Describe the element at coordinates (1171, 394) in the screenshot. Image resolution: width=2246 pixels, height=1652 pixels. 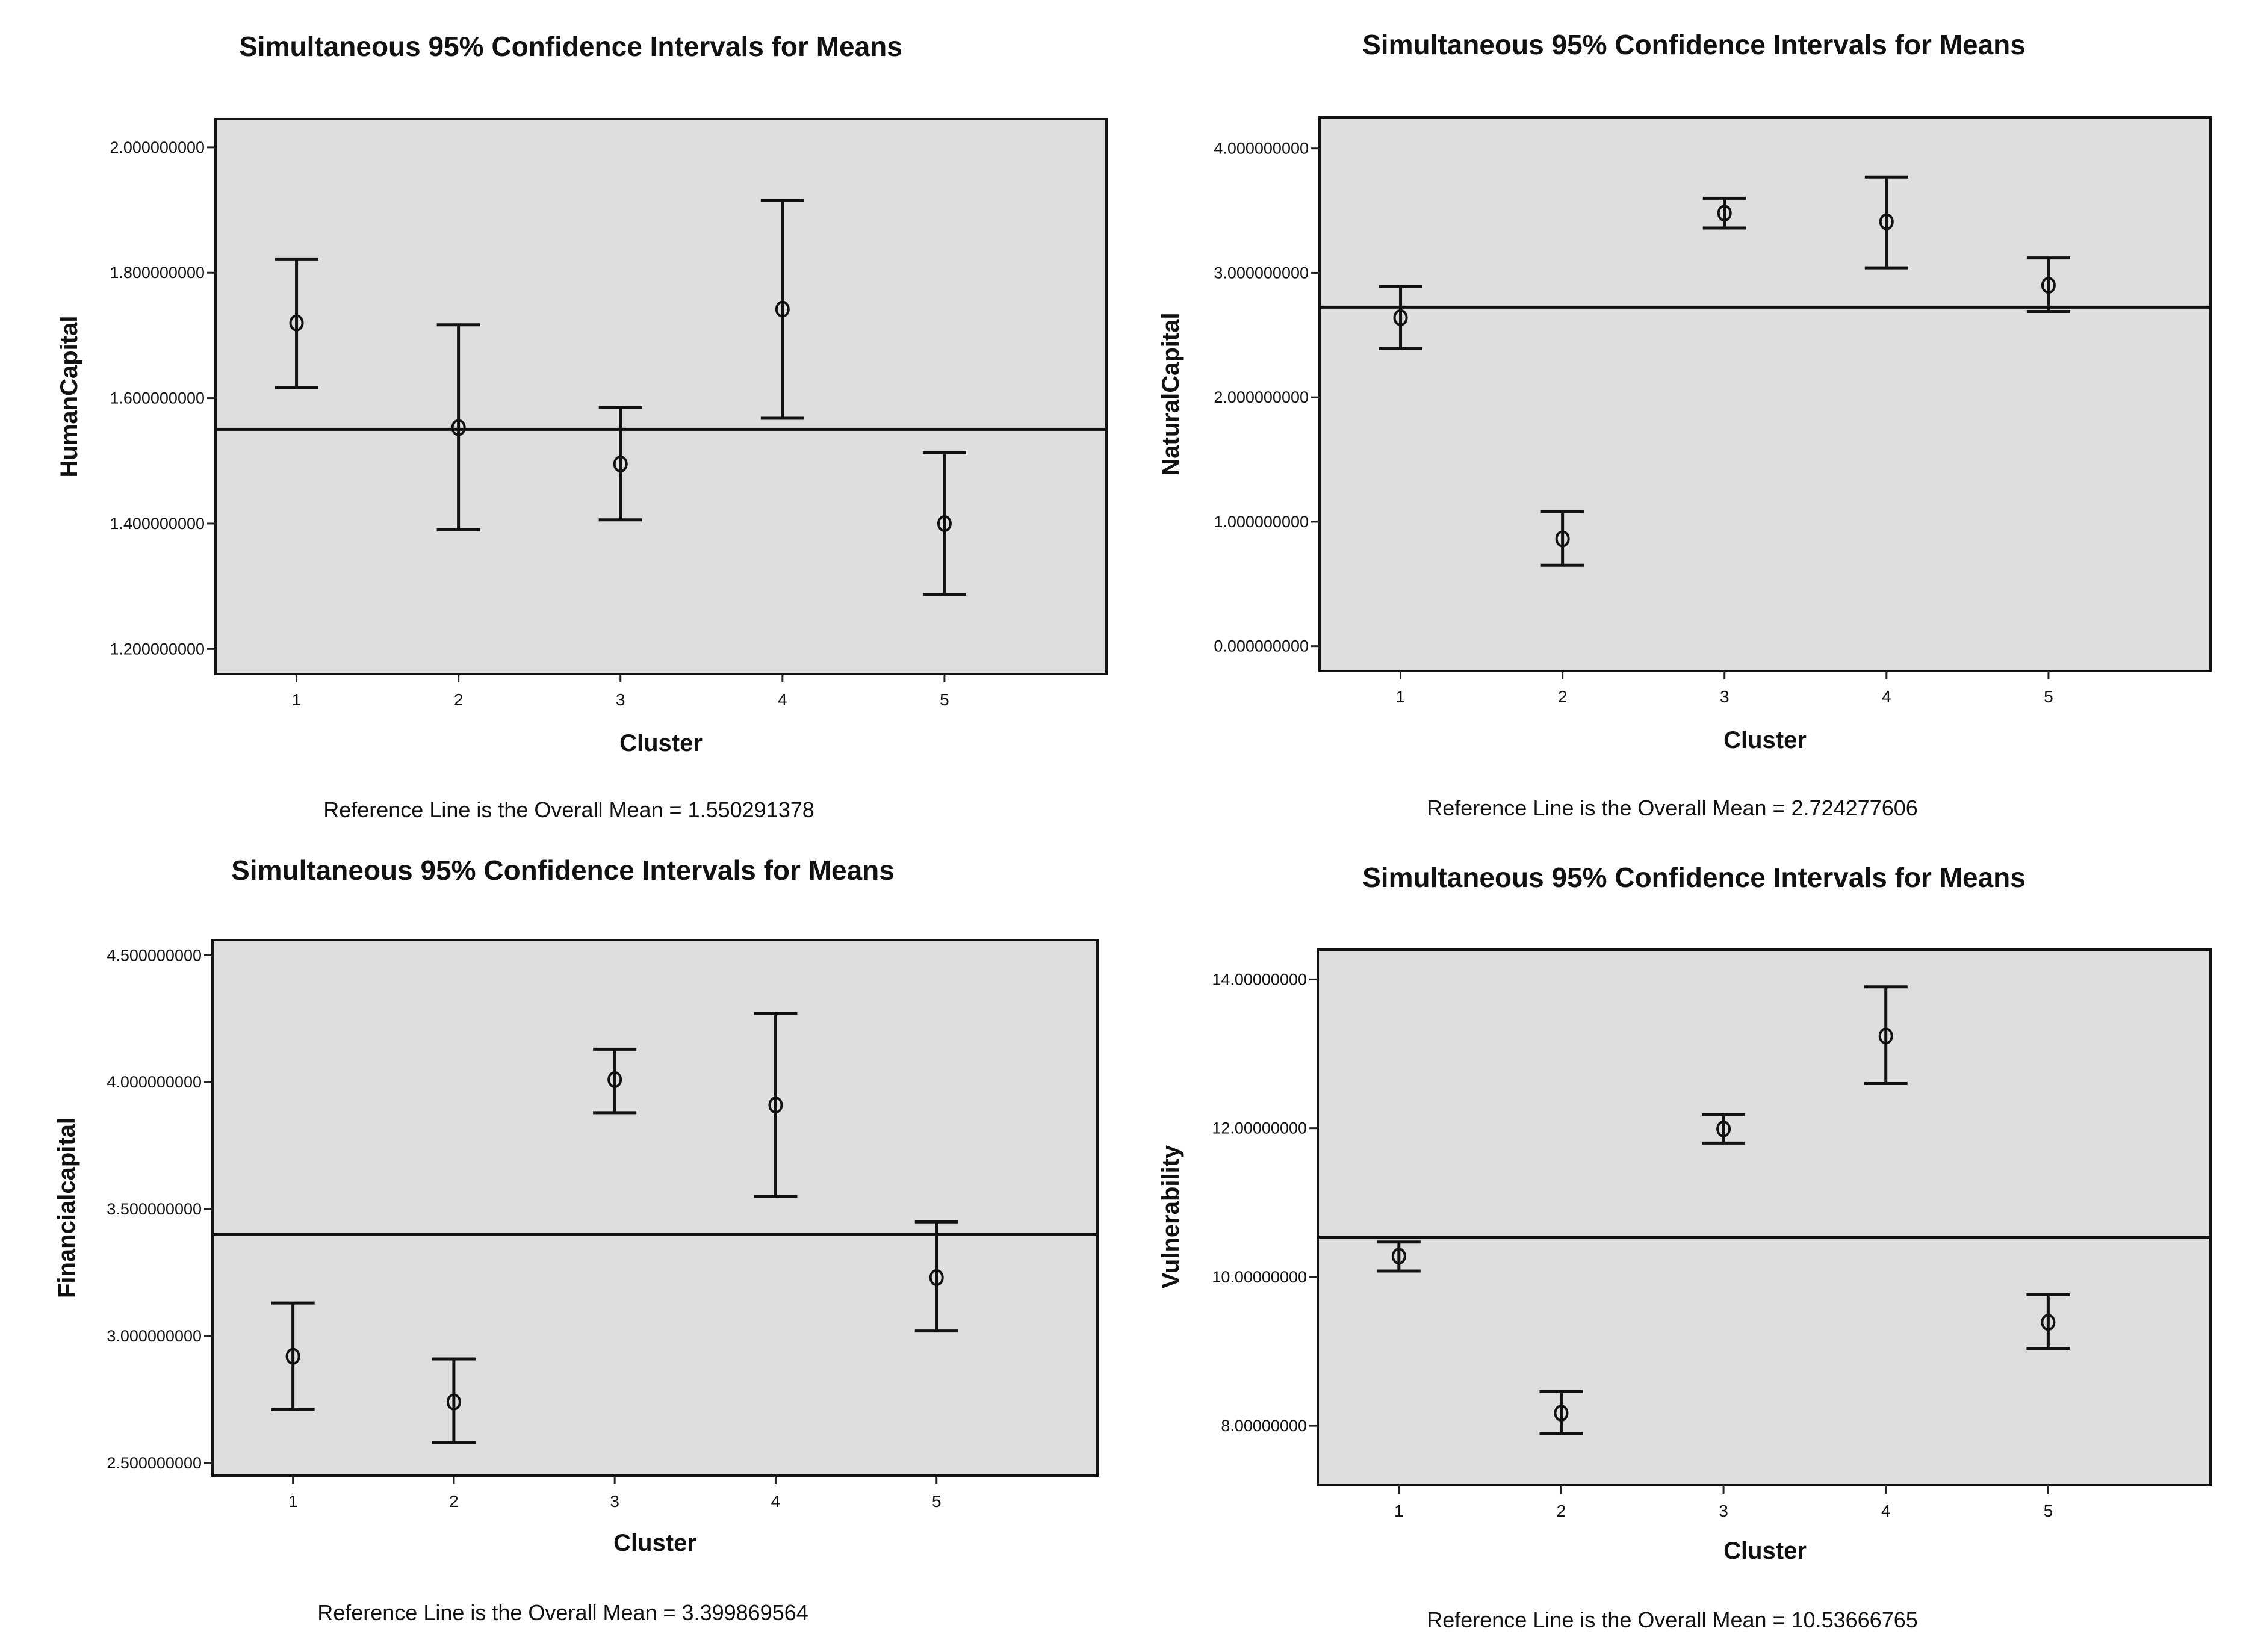
I see `y-axis-title: NaturalCapital` at that location.